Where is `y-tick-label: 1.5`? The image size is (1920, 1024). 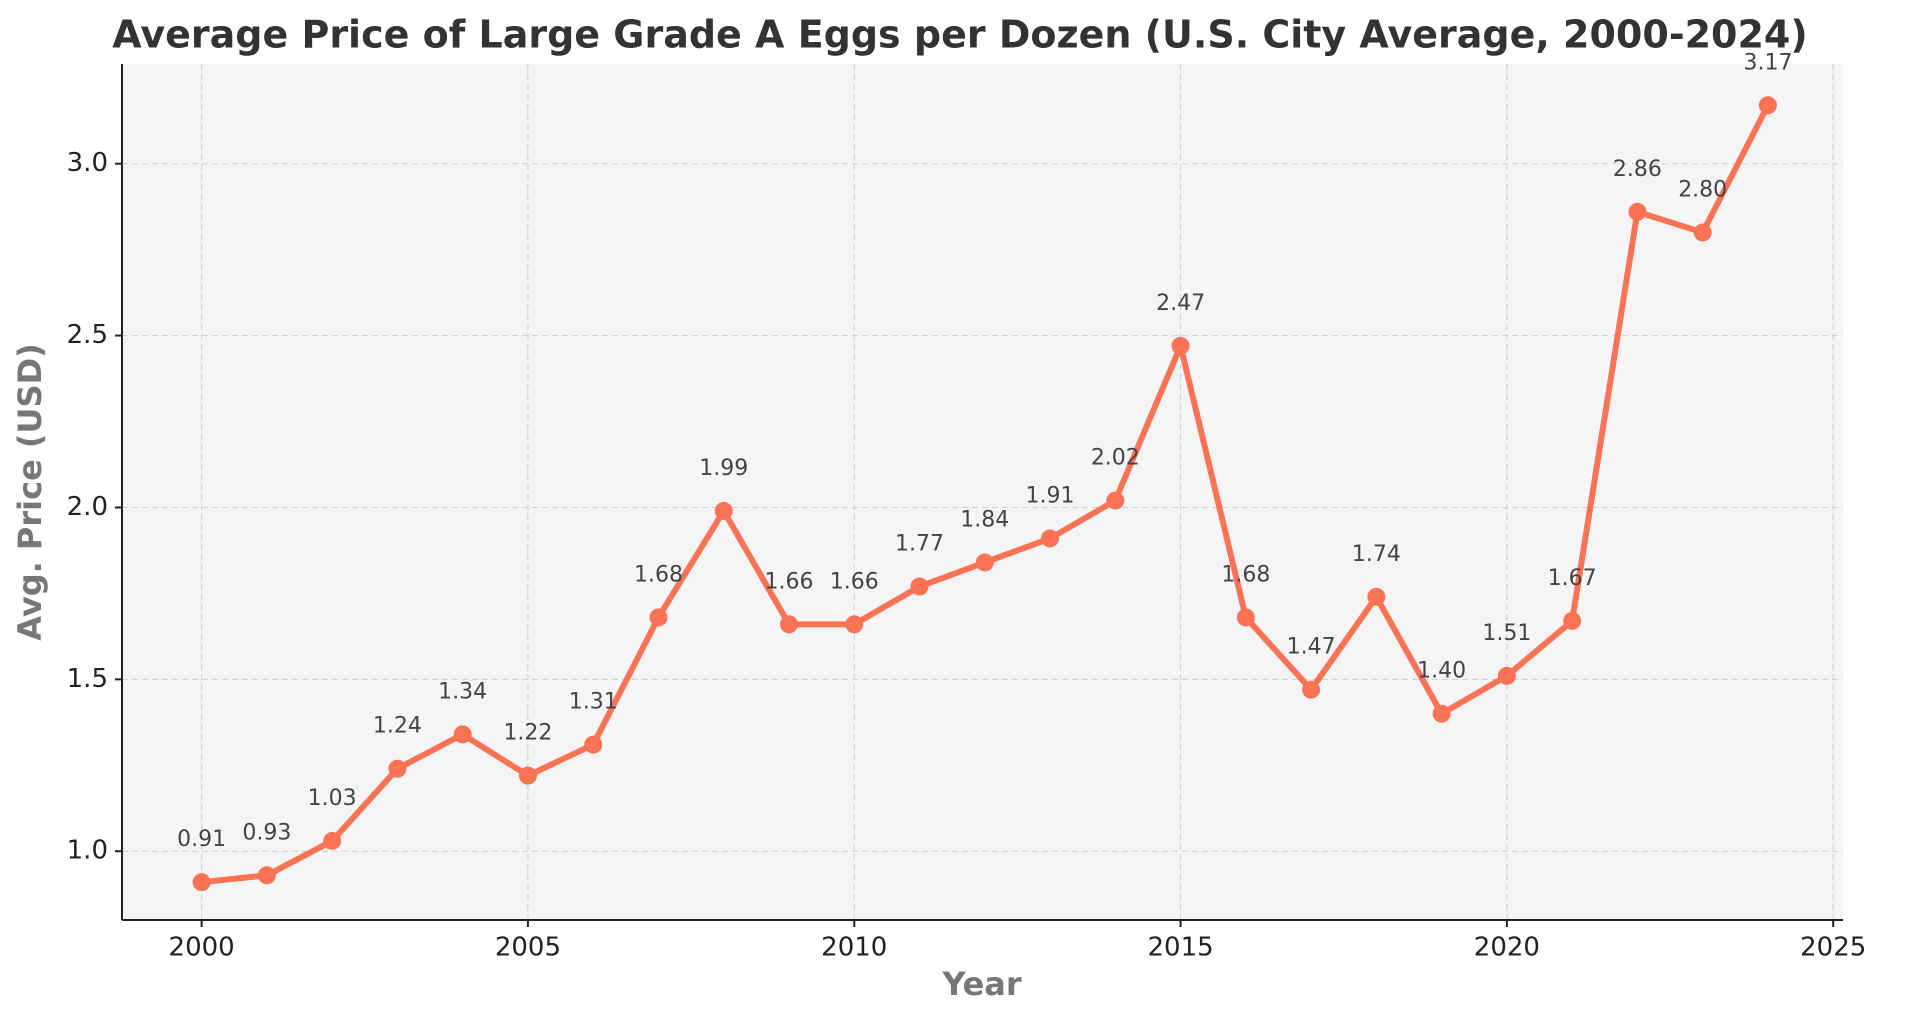 y-tick-label: 1.5 is located at coordinates (87, 679).